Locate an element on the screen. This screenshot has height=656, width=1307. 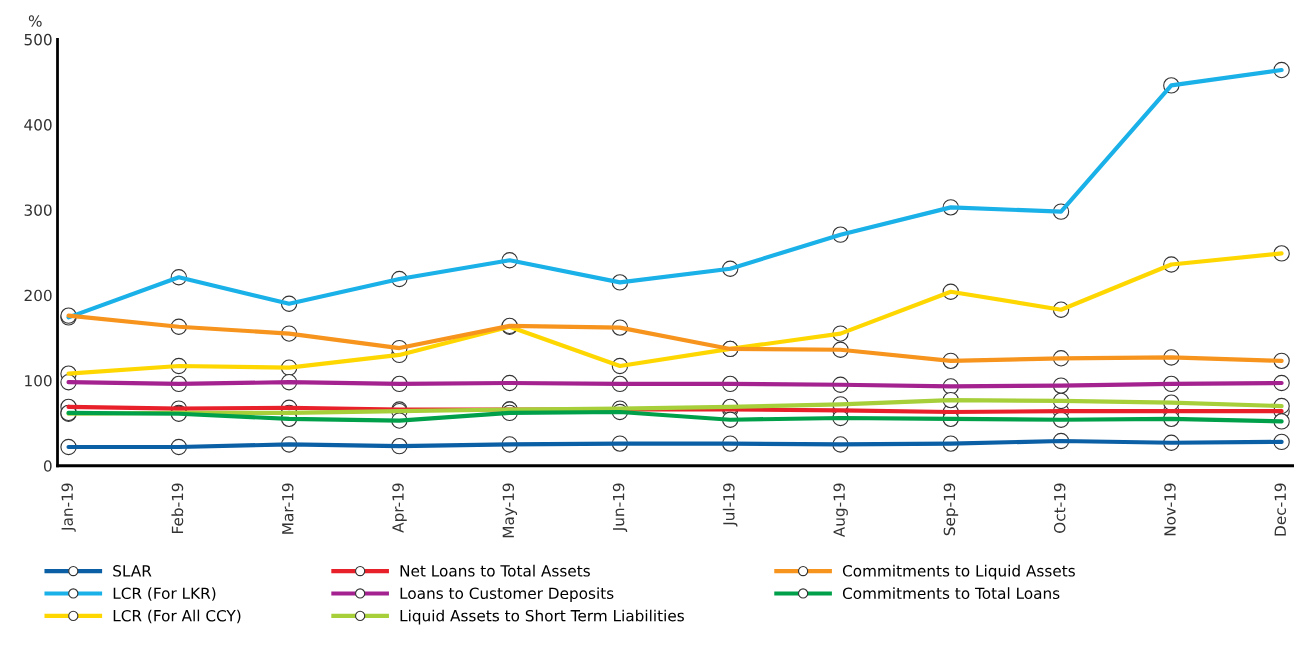
x-tick-label: Nov-19 is located at coordinates (1170, 509).